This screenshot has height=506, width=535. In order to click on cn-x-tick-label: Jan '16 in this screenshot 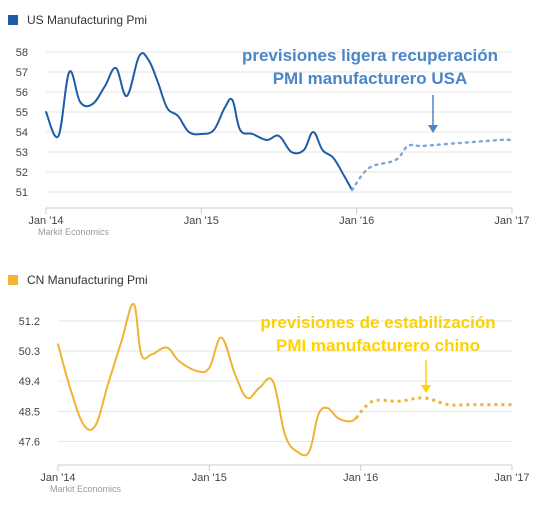, I will do `click(360, 478)`.